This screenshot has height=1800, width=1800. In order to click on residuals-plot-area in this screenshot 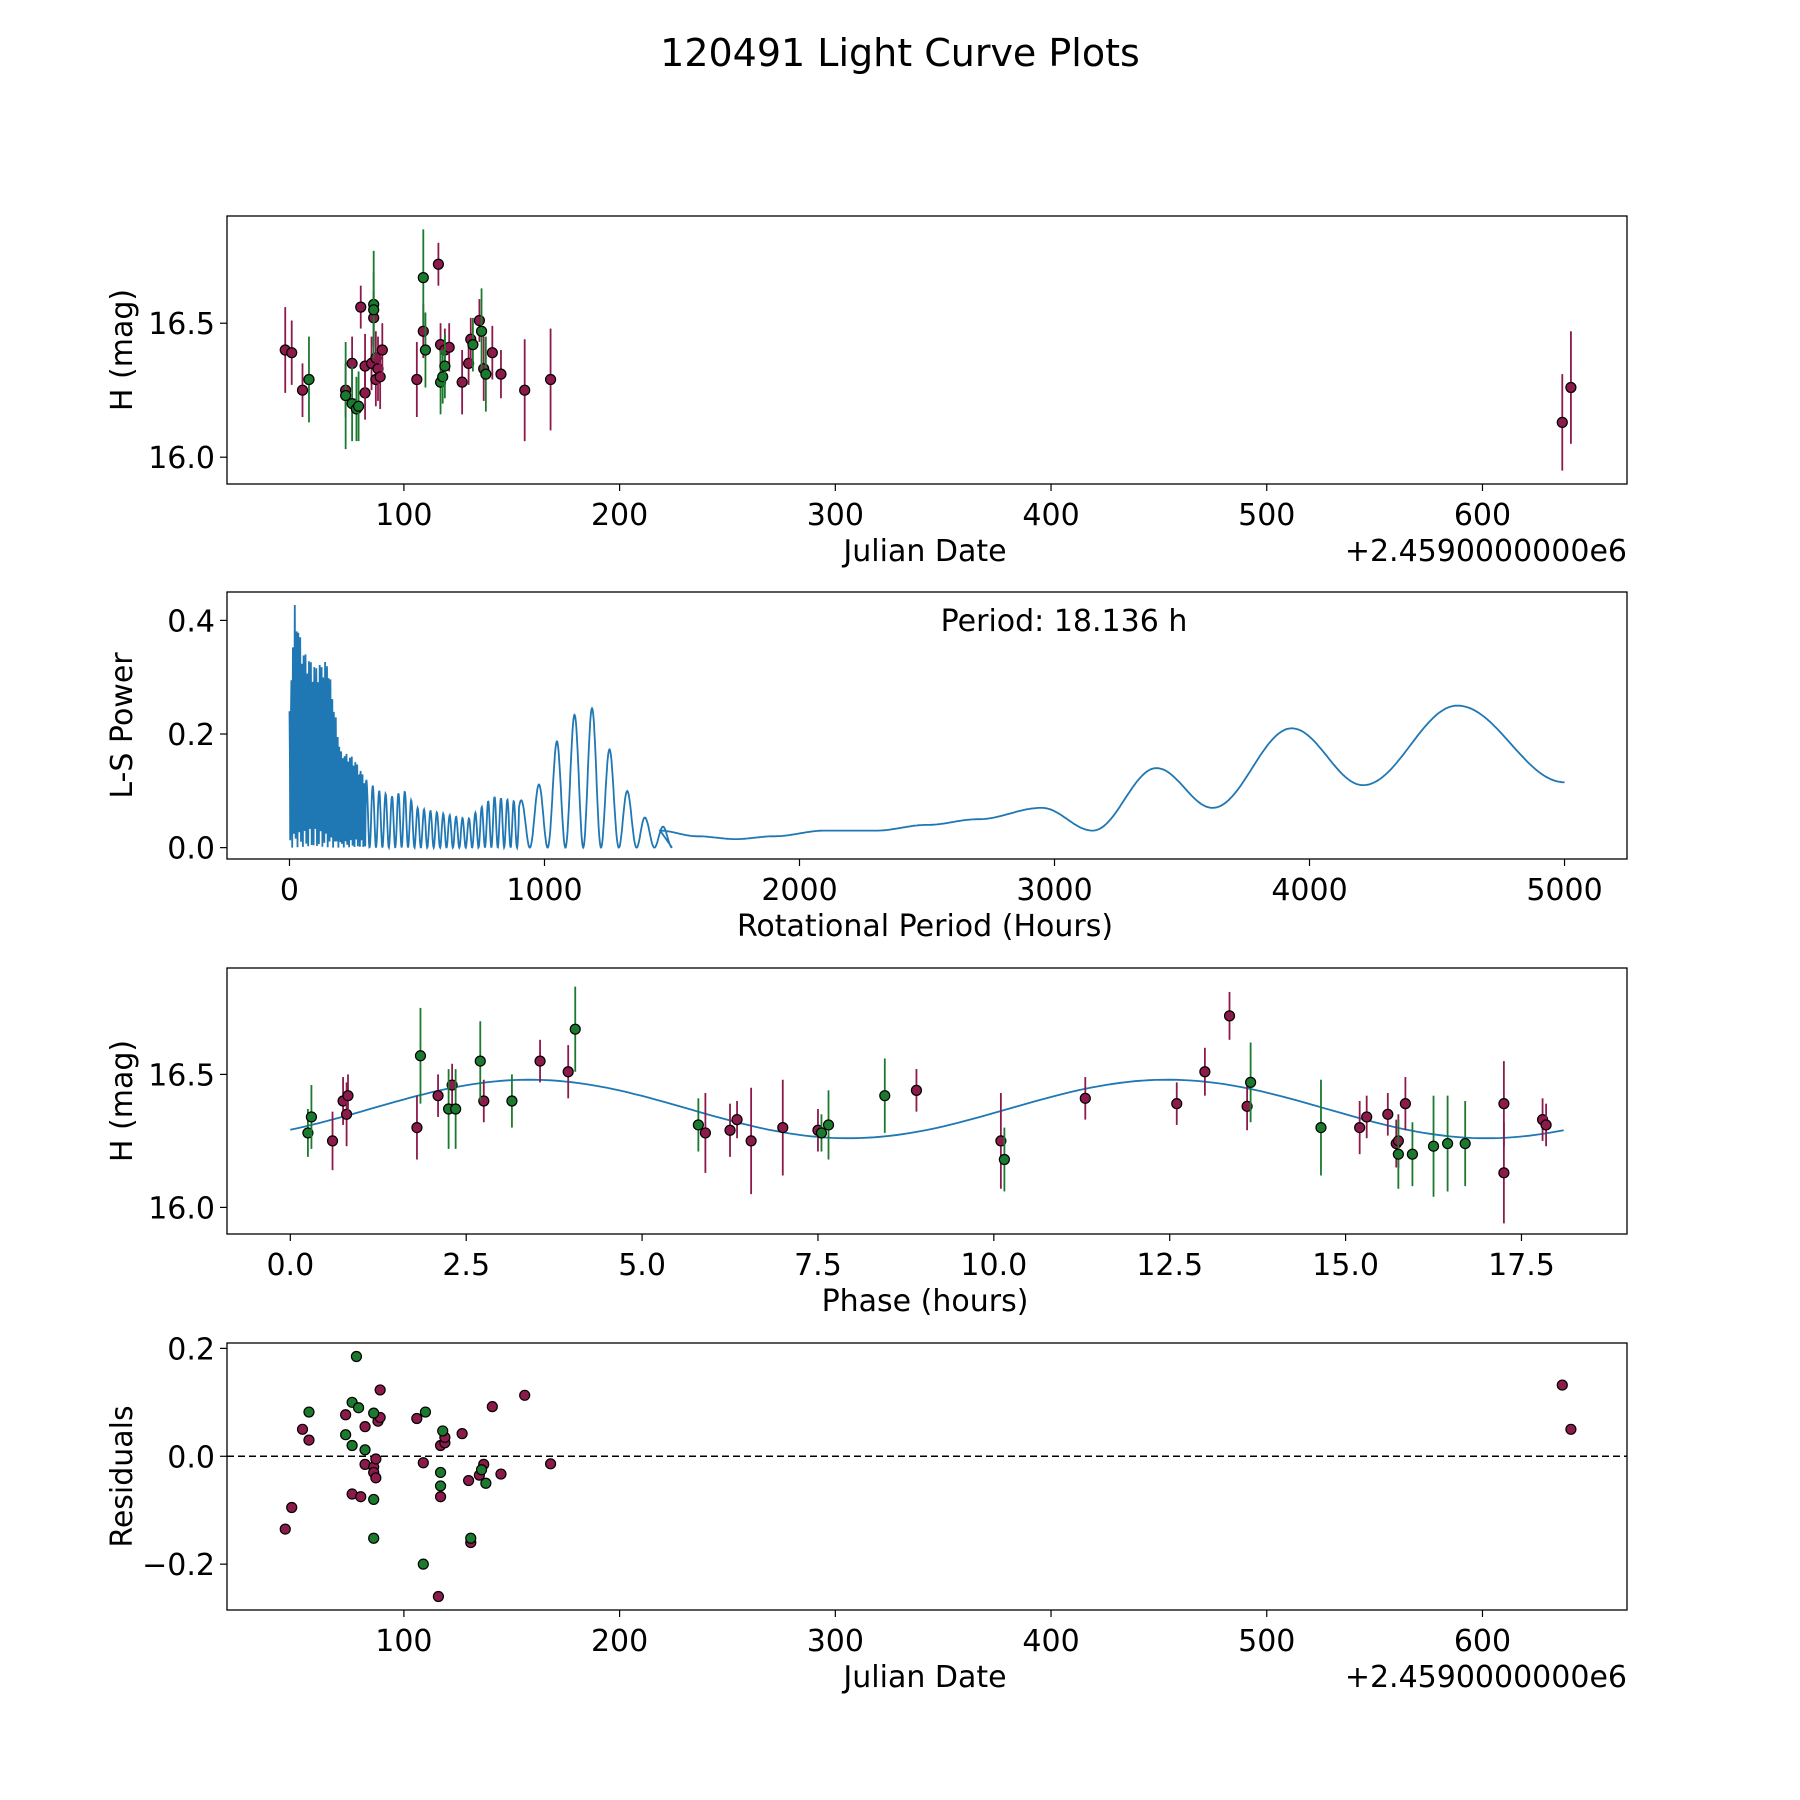, I will do `click(927, 1476)`.